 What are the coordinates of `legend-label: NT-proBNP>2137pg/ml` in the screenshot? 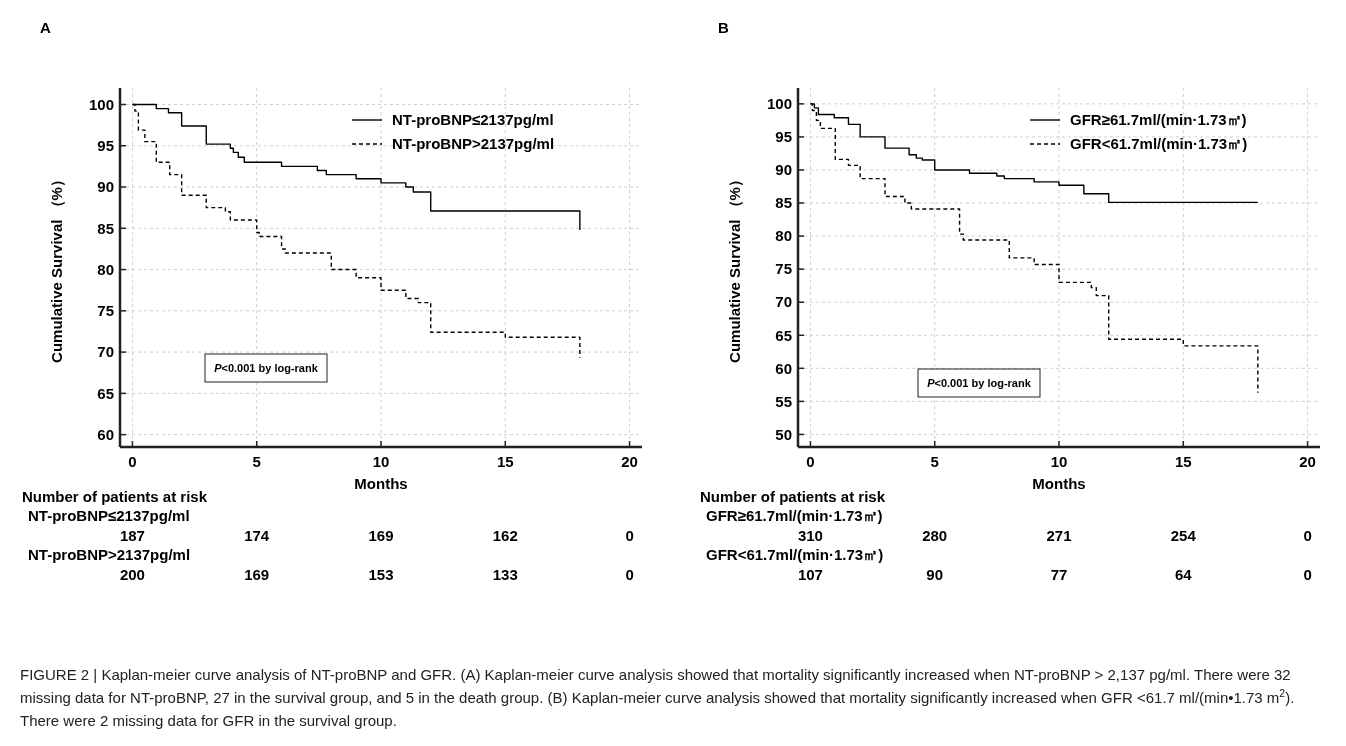 It's located at (473, 144).